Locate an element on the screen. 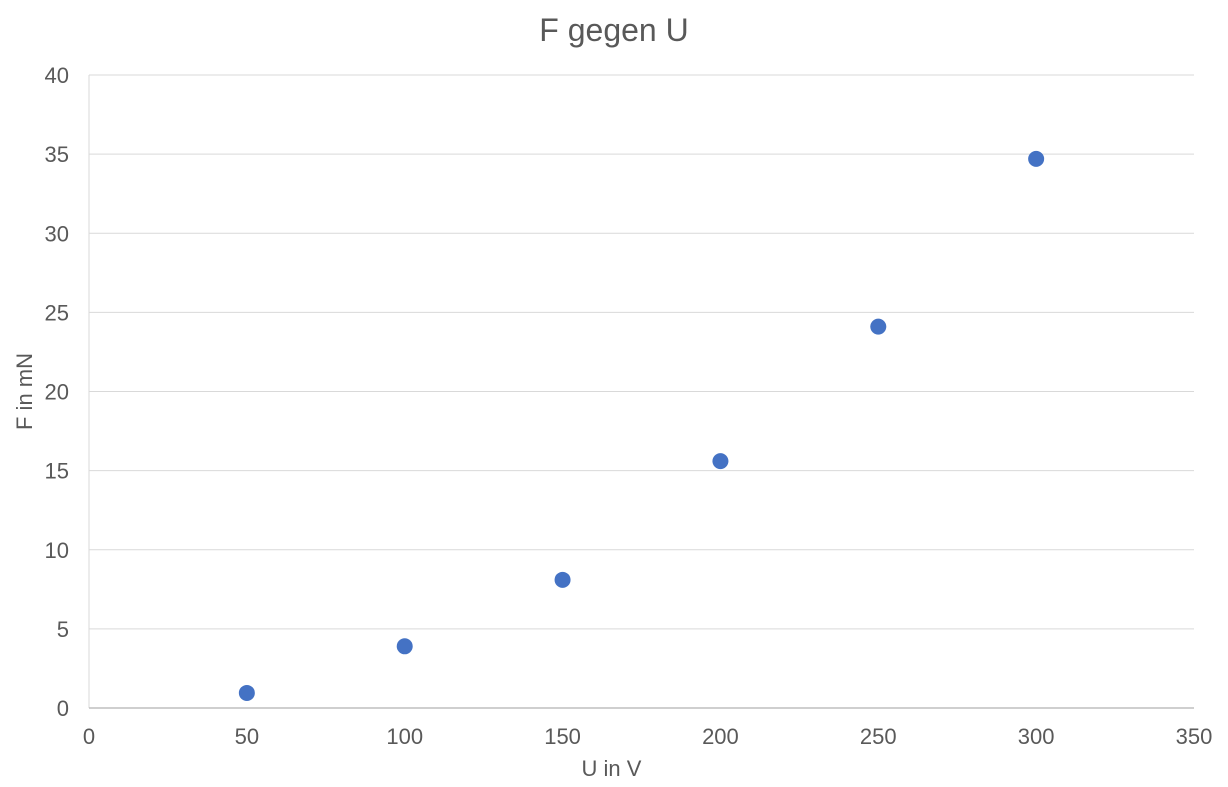 The height and width of the screenshot is (787, 1228). y-tick-label: 0 is located at coordinates (63, 708).